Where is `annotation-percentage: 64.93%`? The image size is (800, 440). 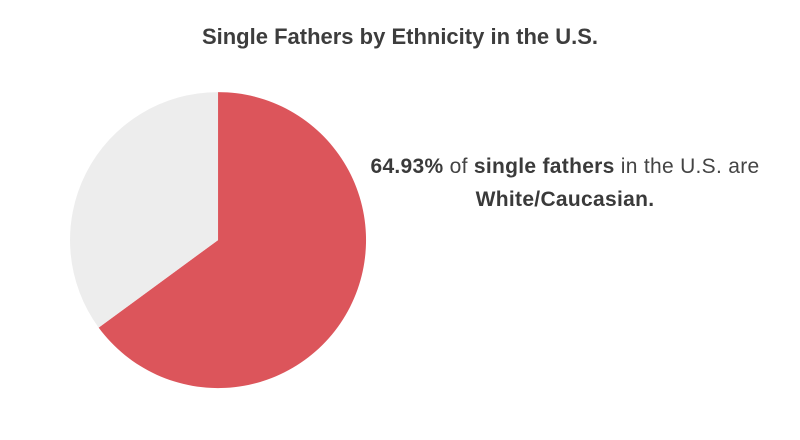
annotation-percentage: 64.93% is located at coordinates (407, 166).